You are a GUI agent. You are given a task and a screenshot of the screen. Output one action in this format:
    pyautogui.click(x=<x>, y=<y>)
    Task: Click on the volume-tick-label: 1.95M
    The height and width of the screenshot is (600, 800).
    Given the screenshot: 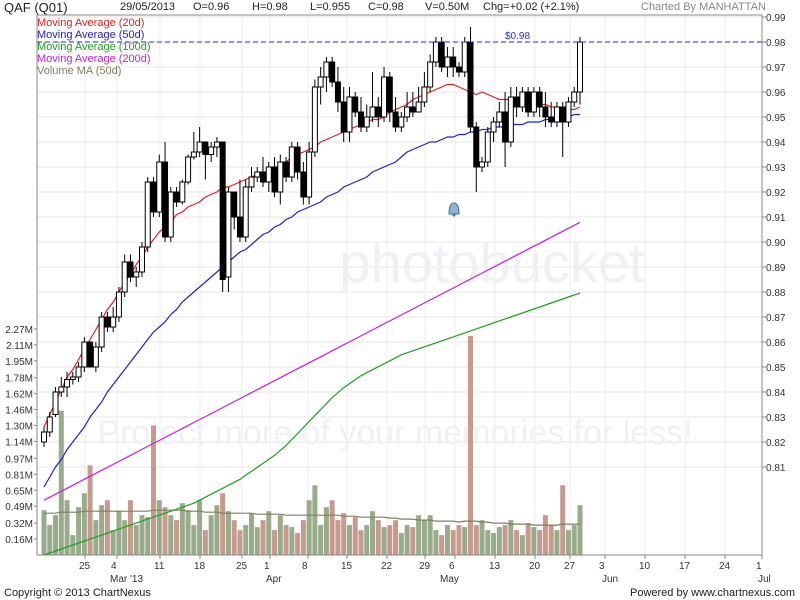 What is the action you would take?
    pyautogui.click(x=19, y=362)
    